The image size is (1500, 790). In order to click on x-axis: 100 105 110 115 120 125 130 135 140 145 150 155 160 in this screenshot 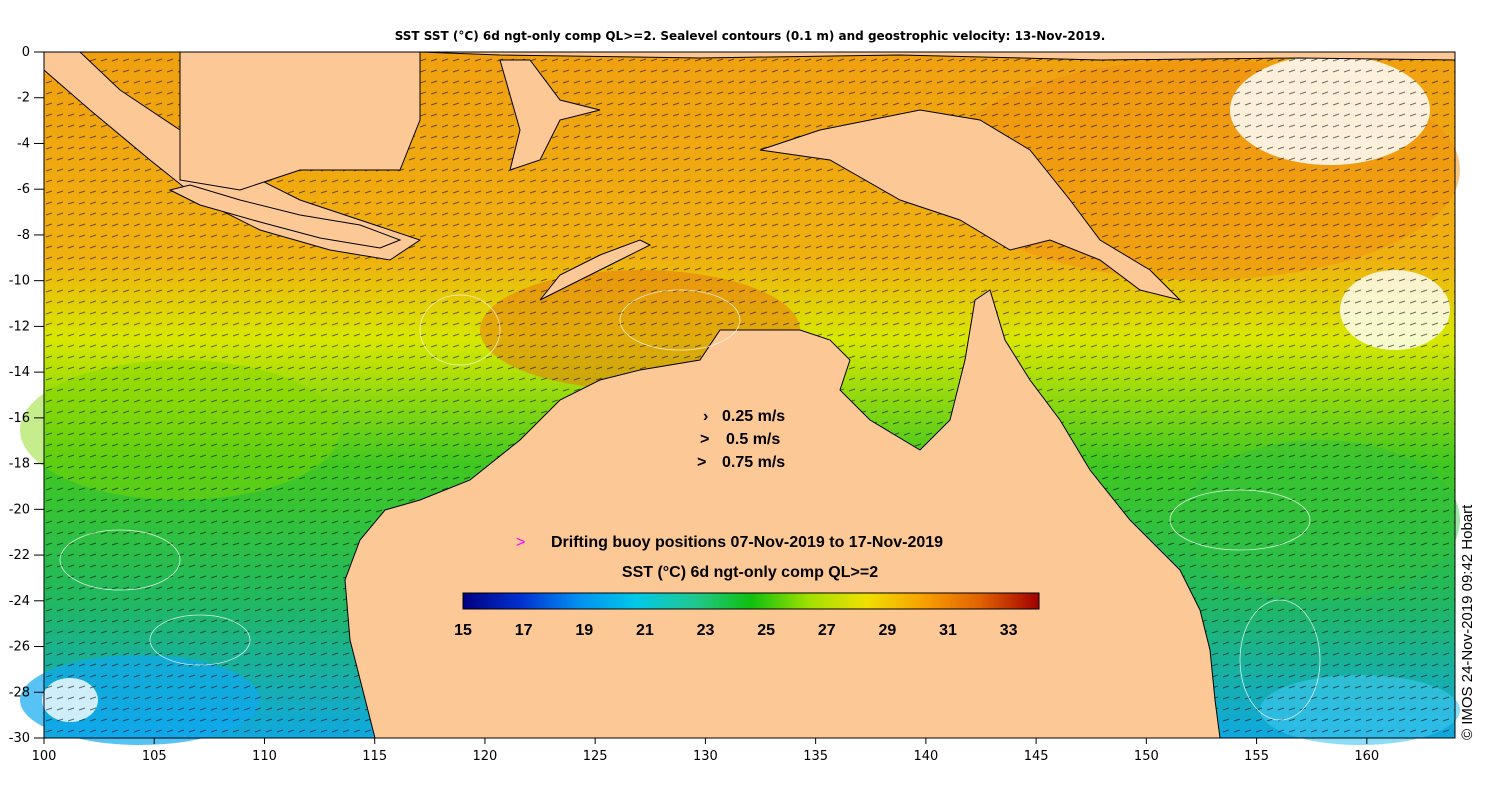, I will do `click(705, 751)`.